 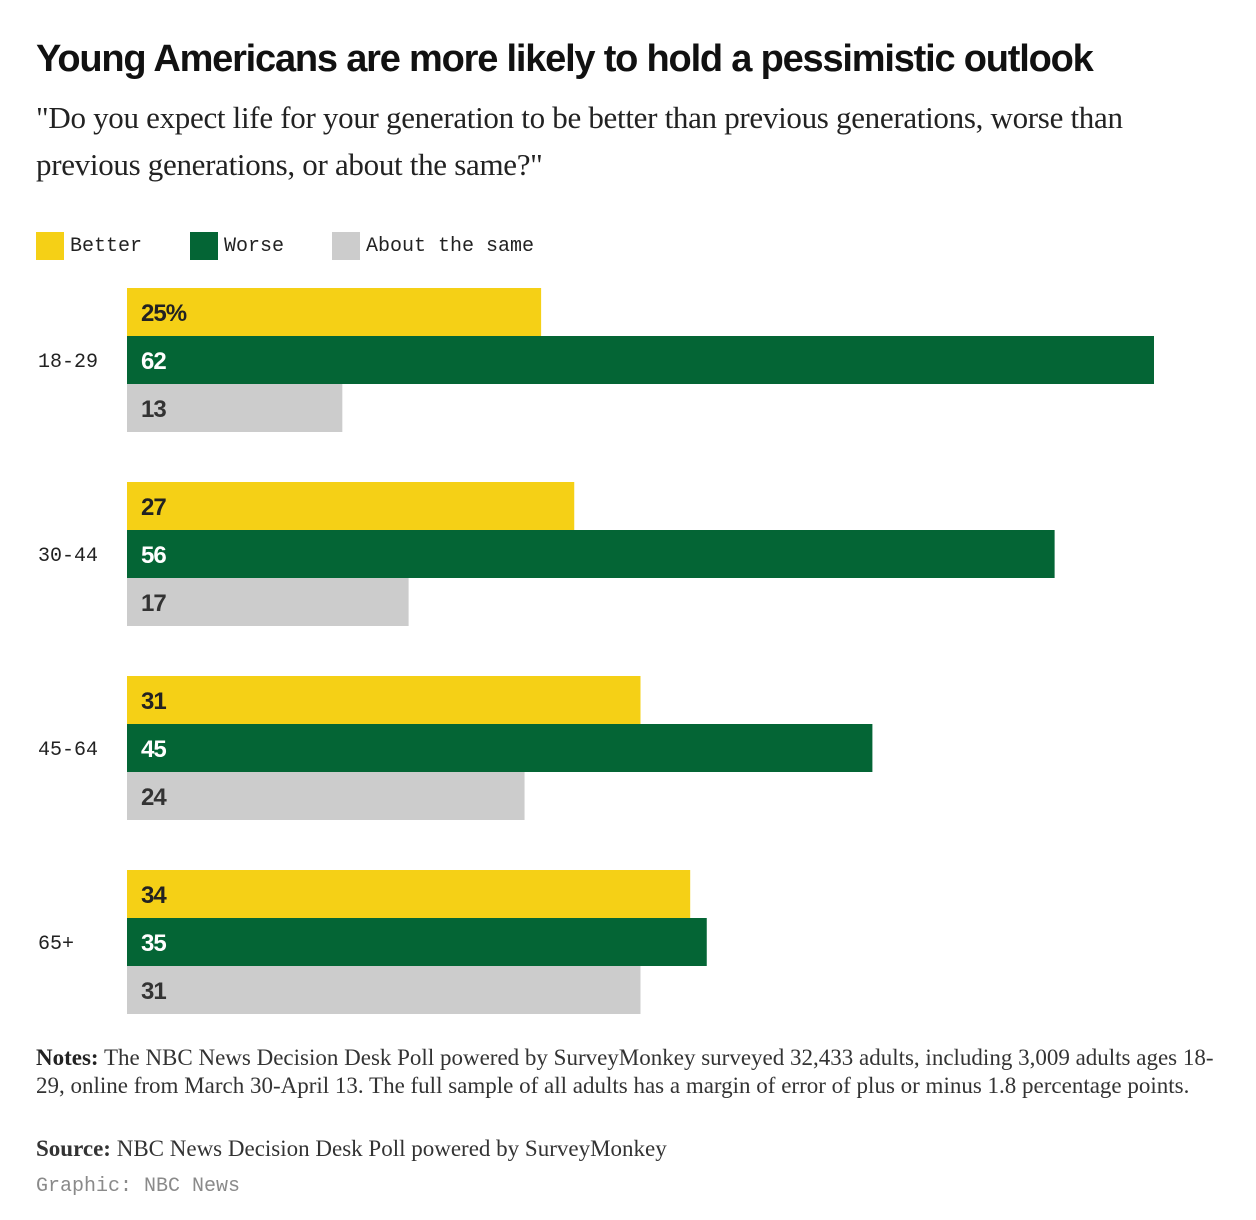 What do you see at coordinates (154, 895) in the screenshot?
I see `bar-label-better-65+: 34` at bounding box center [154, 895].